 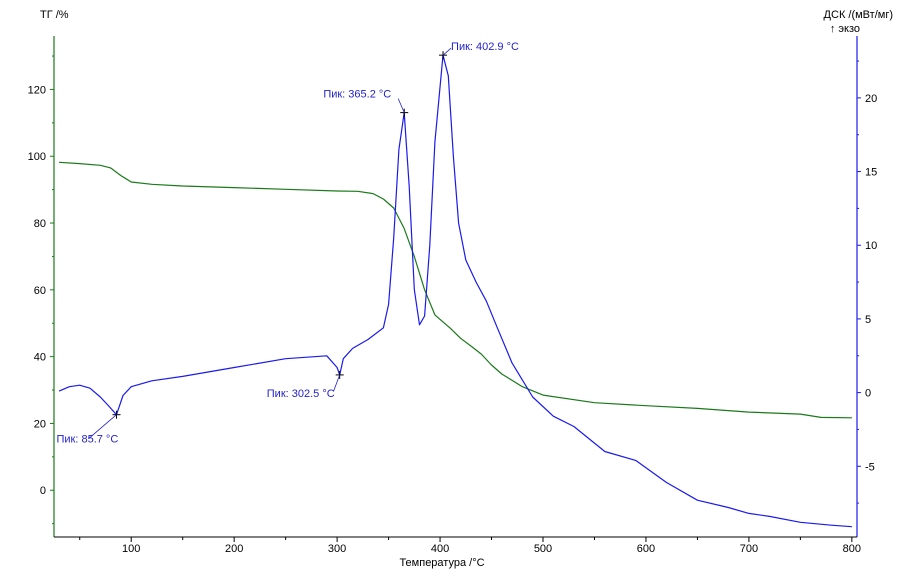 What do you see at coordinates (646, 549) in the screenshot?
I see `x-tick-label: 600` at bounding box center [646, 549].